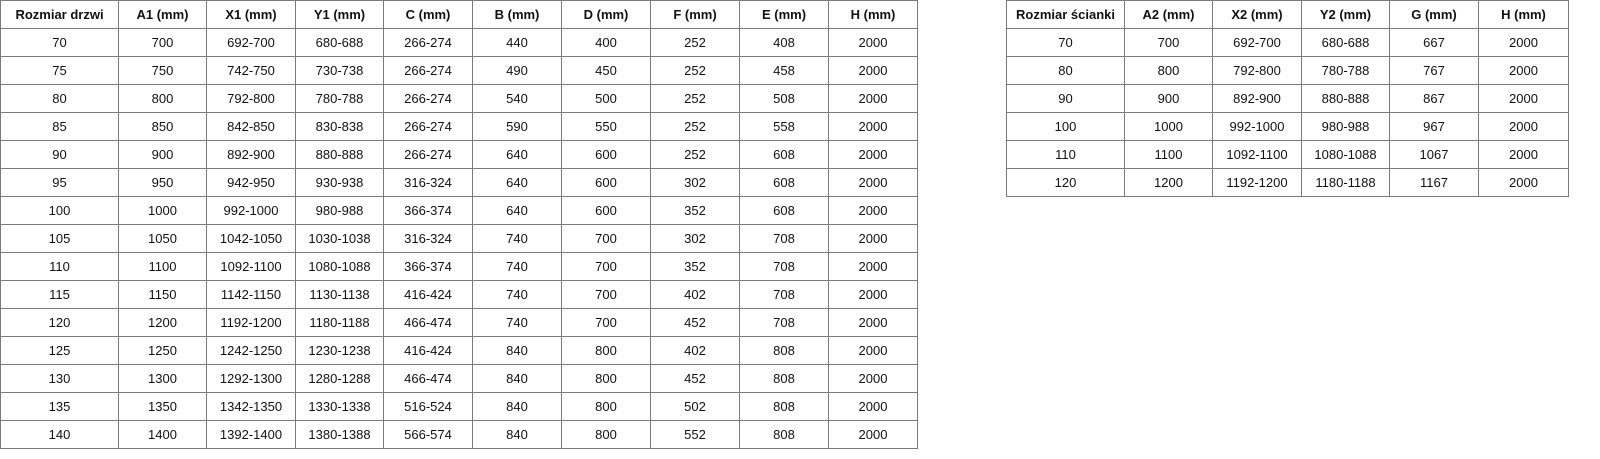 This screenshot has width=1600, height=459. I want to click on table-cell: 416-424, so click(428, 350).